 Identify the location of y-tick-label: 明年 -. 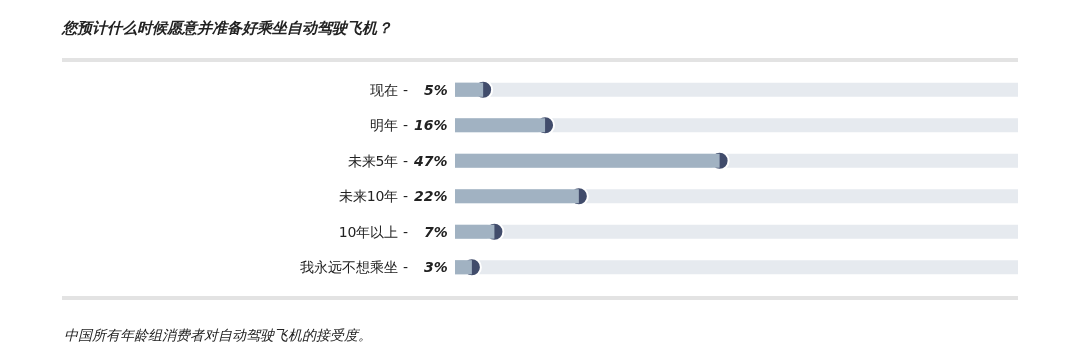
(389, 125).